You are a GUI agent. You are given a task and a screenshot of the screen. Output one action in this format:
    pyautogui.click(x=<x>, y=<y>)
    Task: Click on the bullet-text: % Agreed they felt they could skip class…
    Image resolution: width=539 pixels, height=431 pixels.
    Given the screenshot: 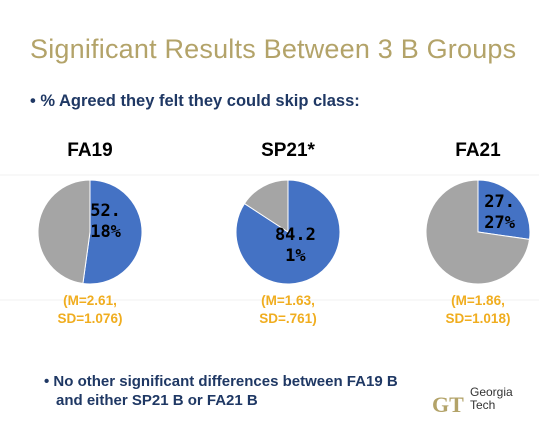 What is the action you would take?
    pyautogui.click(x=200, y=101)
    